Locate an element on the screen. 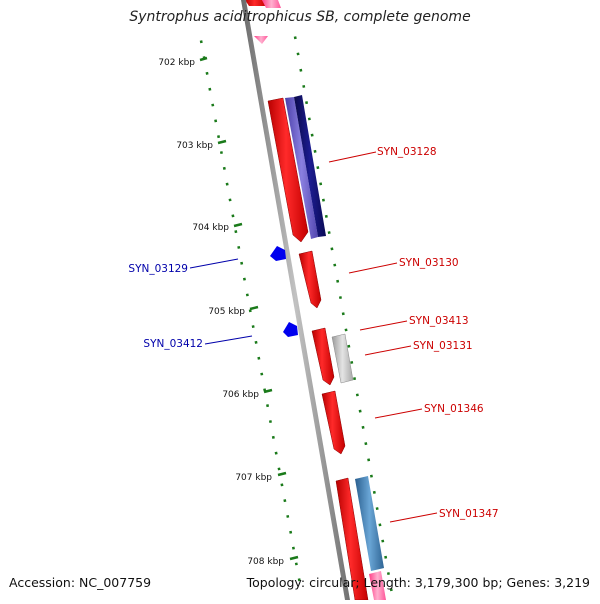 The height and width of the screenshot is (604, 600). gene-SYN_03128-cds is located at coordinates (288, 170).